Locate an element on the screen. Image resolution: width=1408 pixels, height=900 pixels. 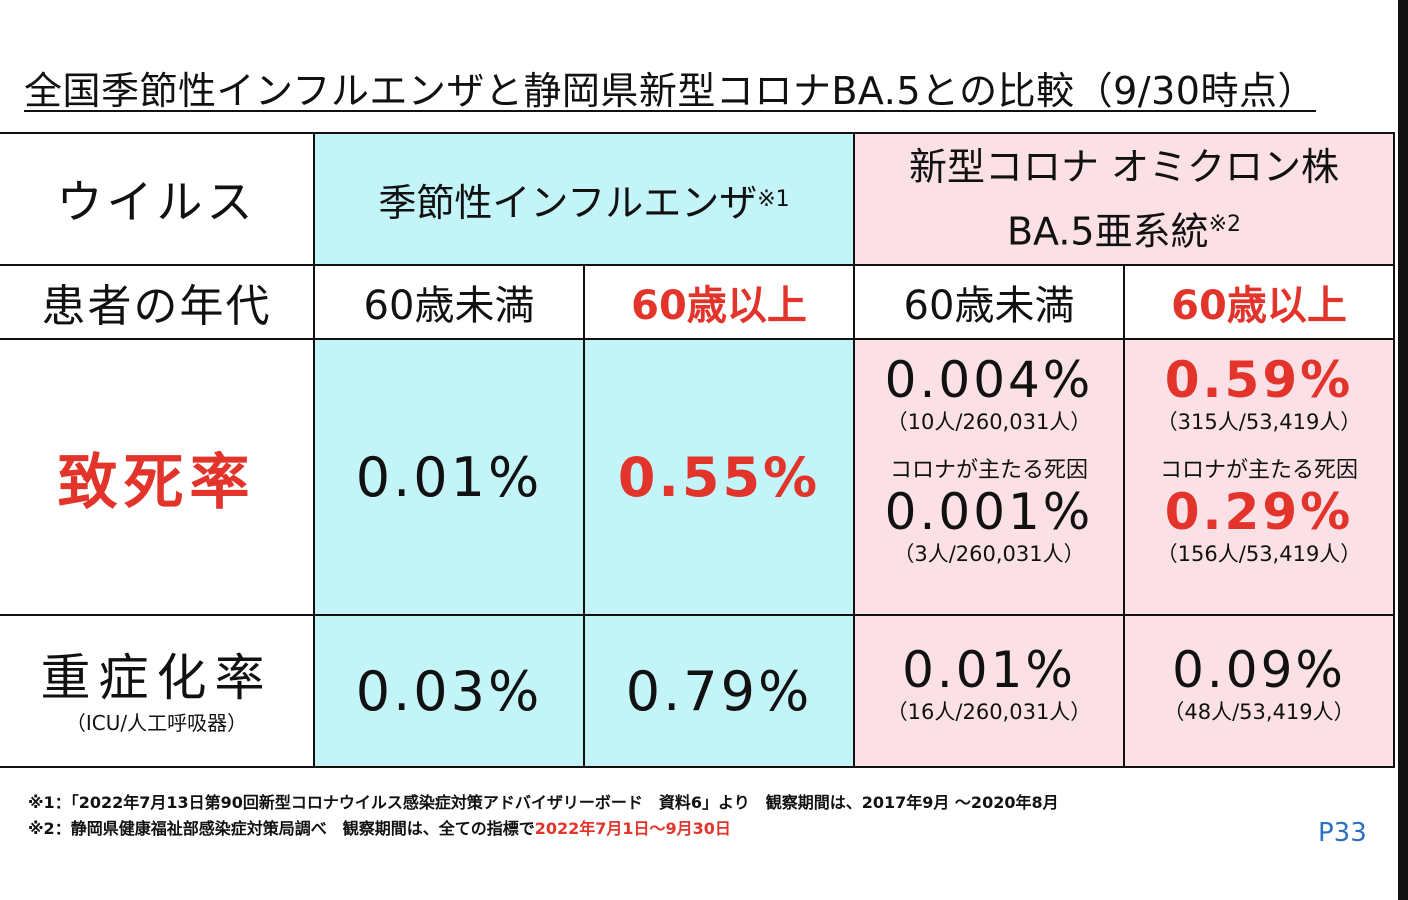
severe-label: 重症化率 （ICU/人工呼吸器） is located at coordinates (157, 691).